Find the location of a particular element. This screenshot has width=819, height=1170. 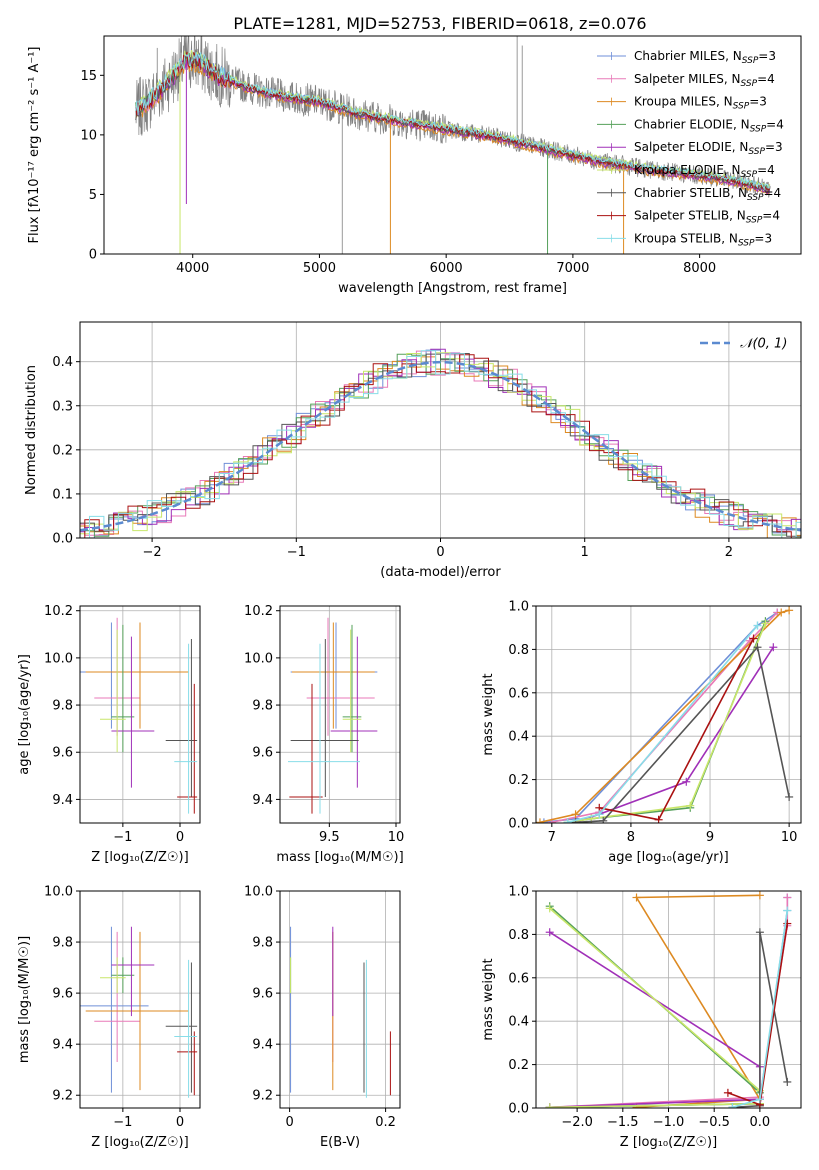

x-axis-label: Z [log₁₀(Z/Z☉)] is located at coordinates (139, 857).